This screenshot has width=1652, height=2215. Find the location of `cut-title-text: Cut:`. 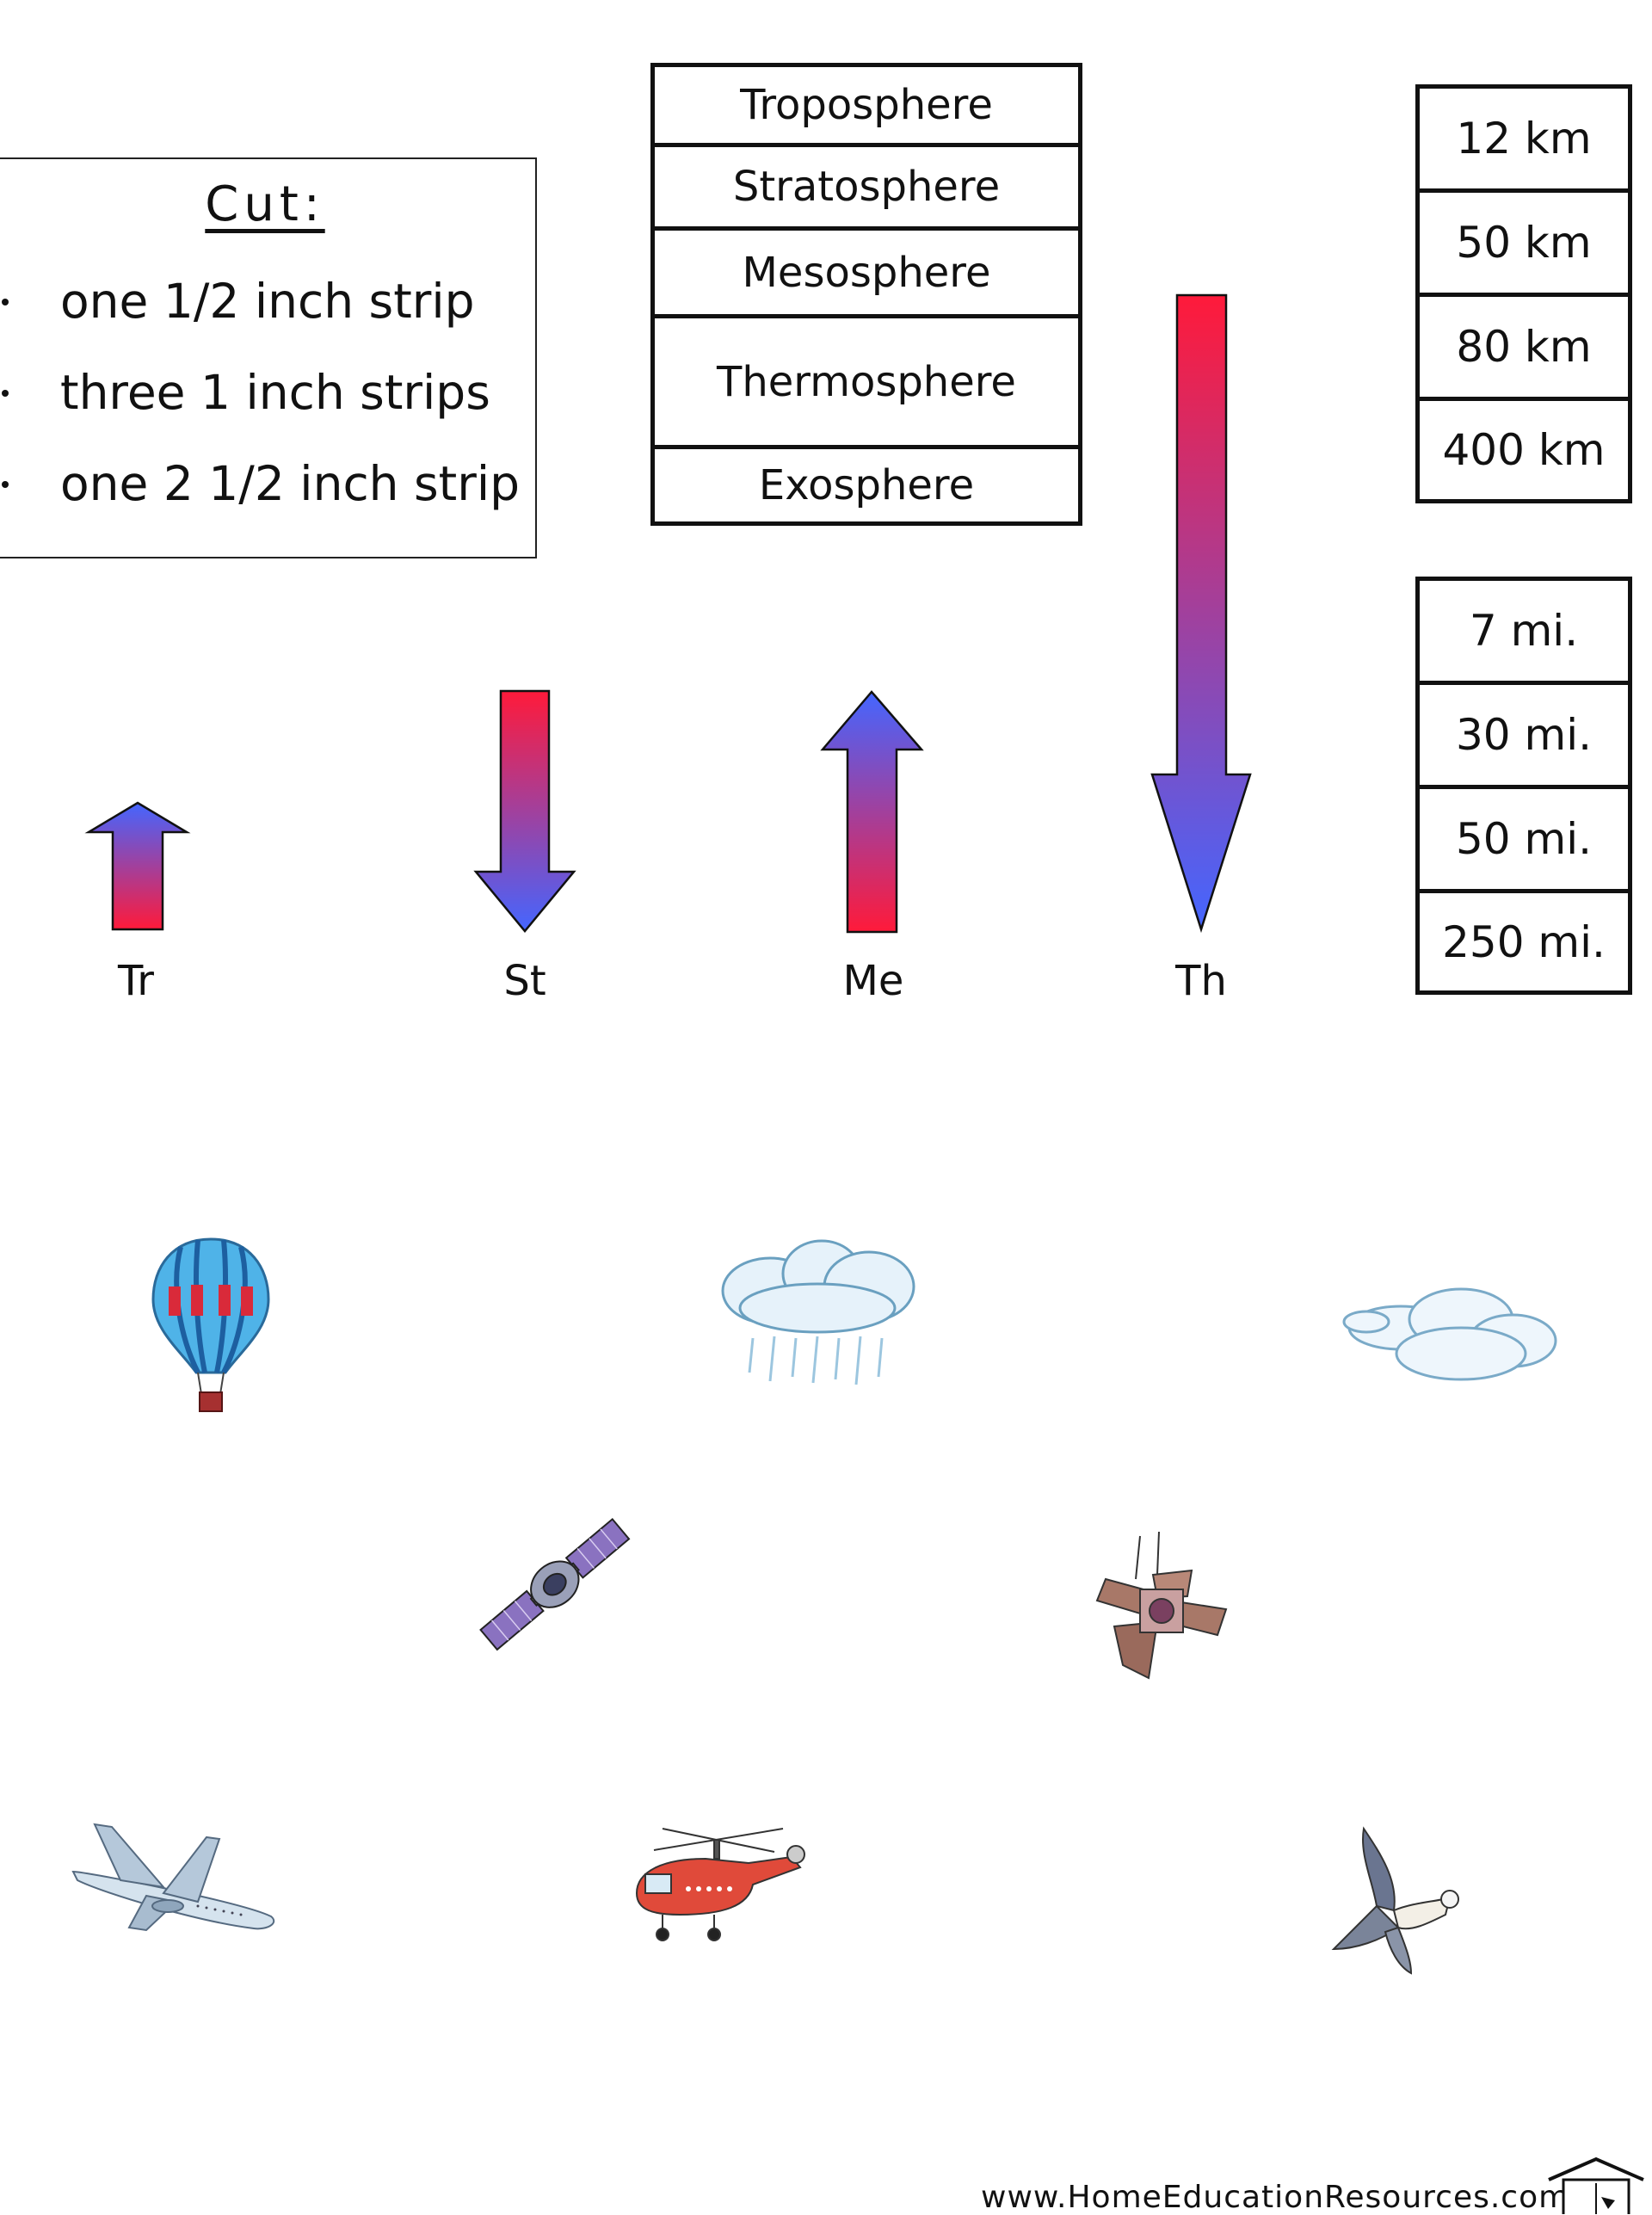

cut-title-text: Cut: is located at coordinates (265, 204).